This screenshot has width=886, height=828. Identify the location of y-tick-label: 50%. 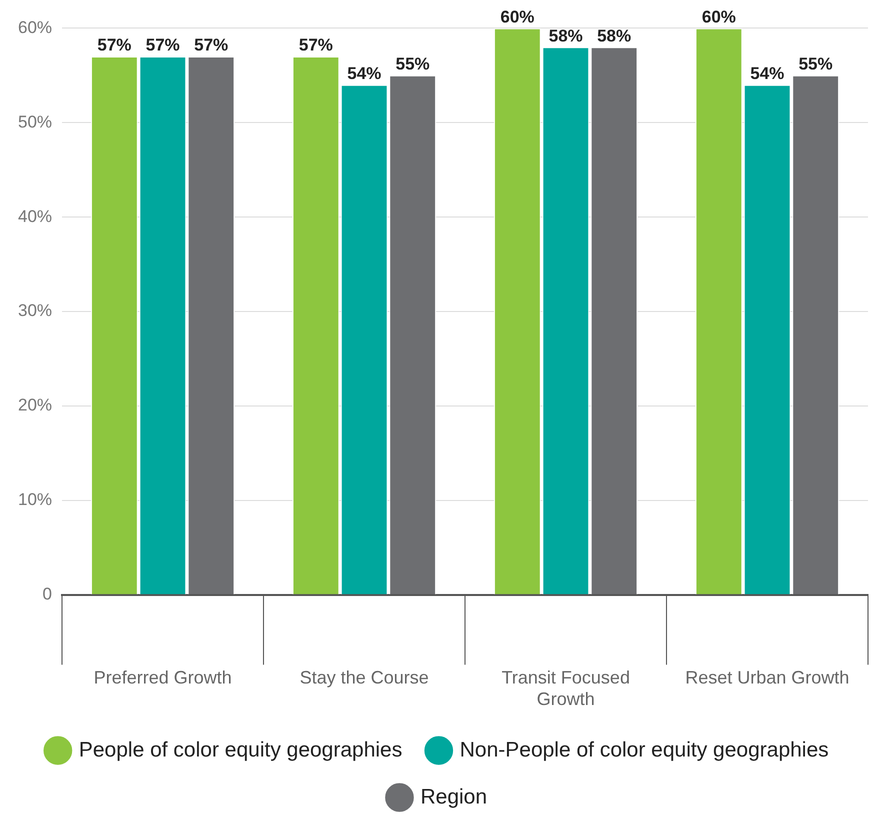
(35, 122).